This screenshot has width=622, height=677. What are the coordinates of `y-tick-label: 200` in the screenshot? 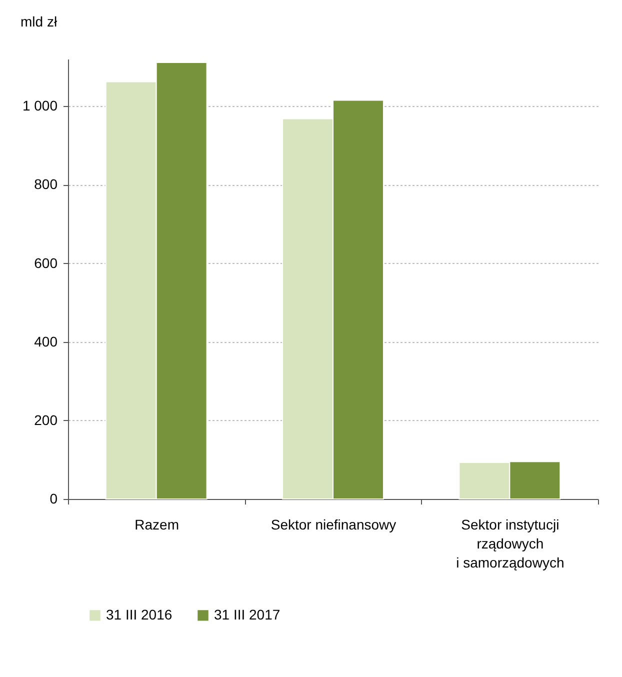 It's located at (46, 420).